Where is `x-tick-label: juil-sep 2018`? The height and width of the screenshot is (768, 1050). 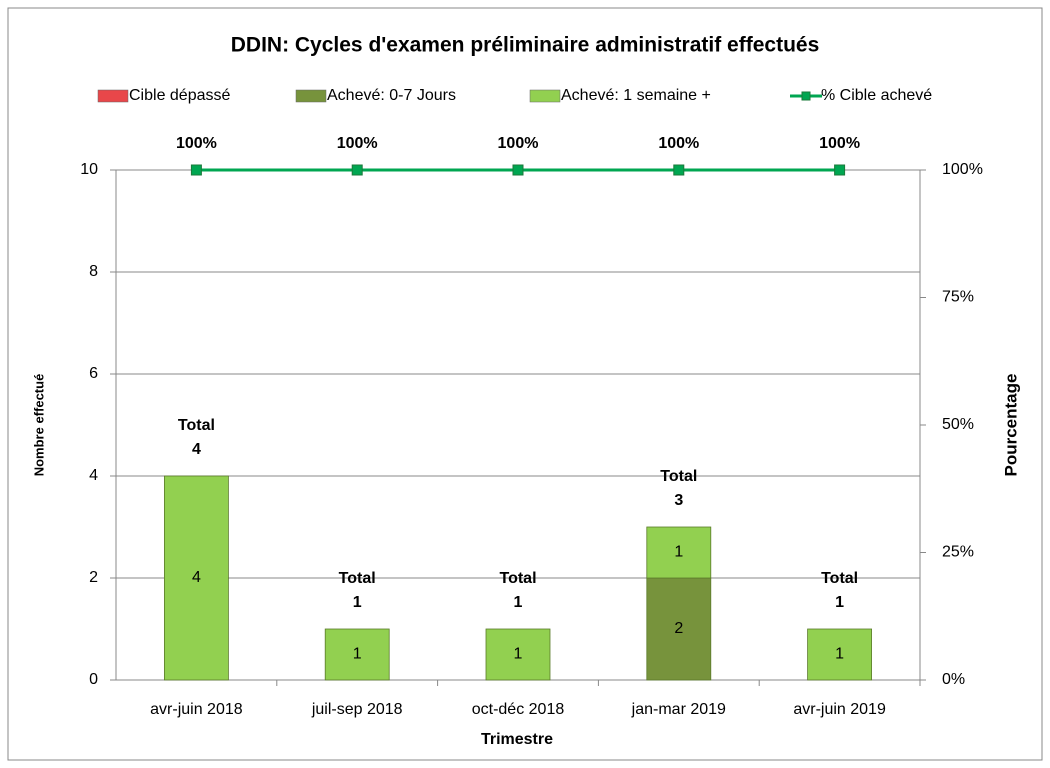
x-tick-label: juil-sep 2018 is located at coordinates (357, 709).